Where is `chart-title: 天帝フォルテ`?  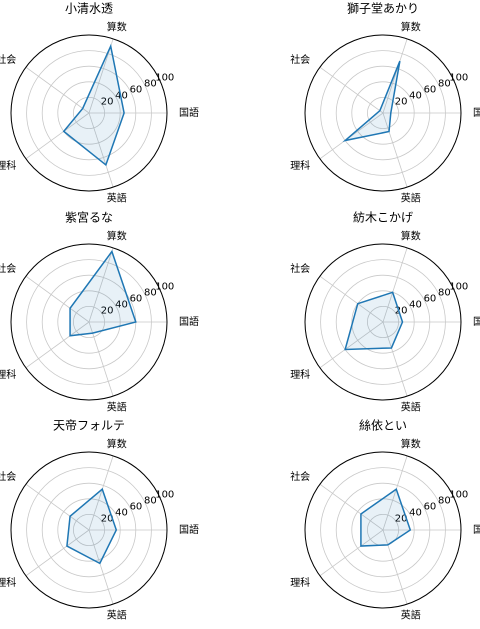
chart-title: 天帝フォルテ is located at coordinates (89, 425).